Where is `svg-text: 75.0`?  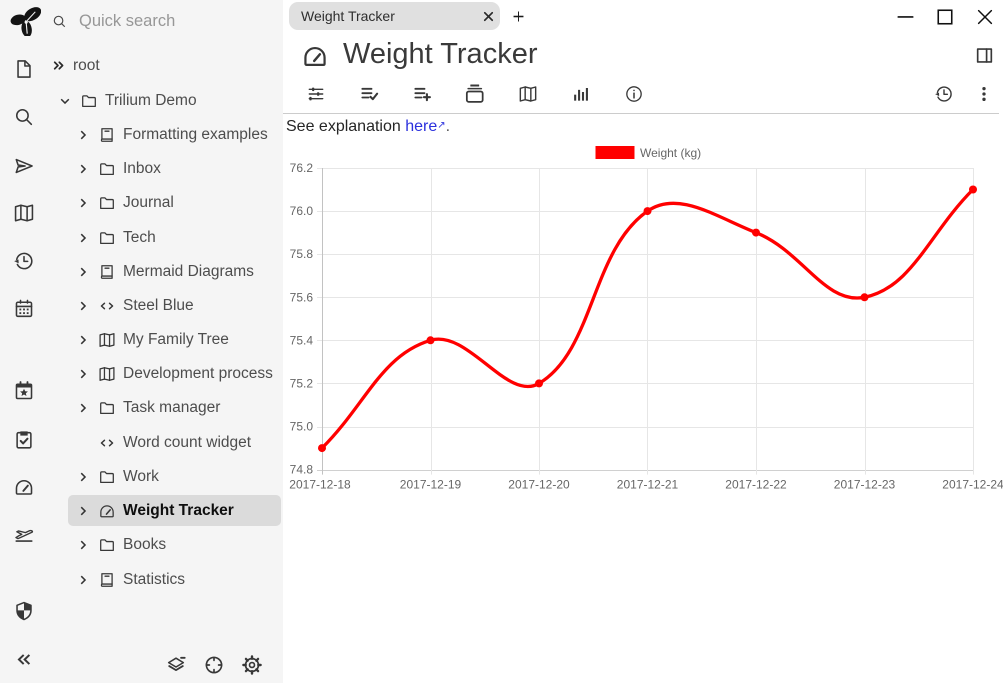
svg-text: 75.0 is located at coordinates (302, 427).